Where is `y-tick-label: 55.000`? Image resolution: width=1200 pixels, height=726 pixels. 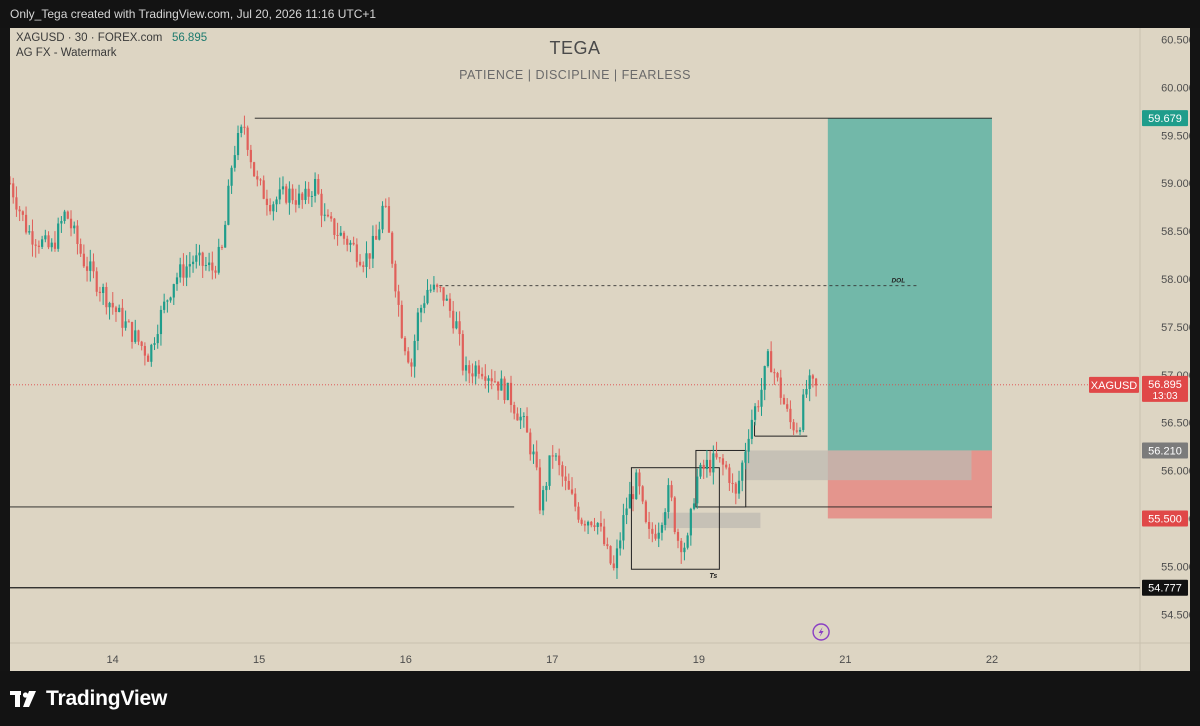 y-tick-label: 55.000 is located at coordinates (1175, 567).